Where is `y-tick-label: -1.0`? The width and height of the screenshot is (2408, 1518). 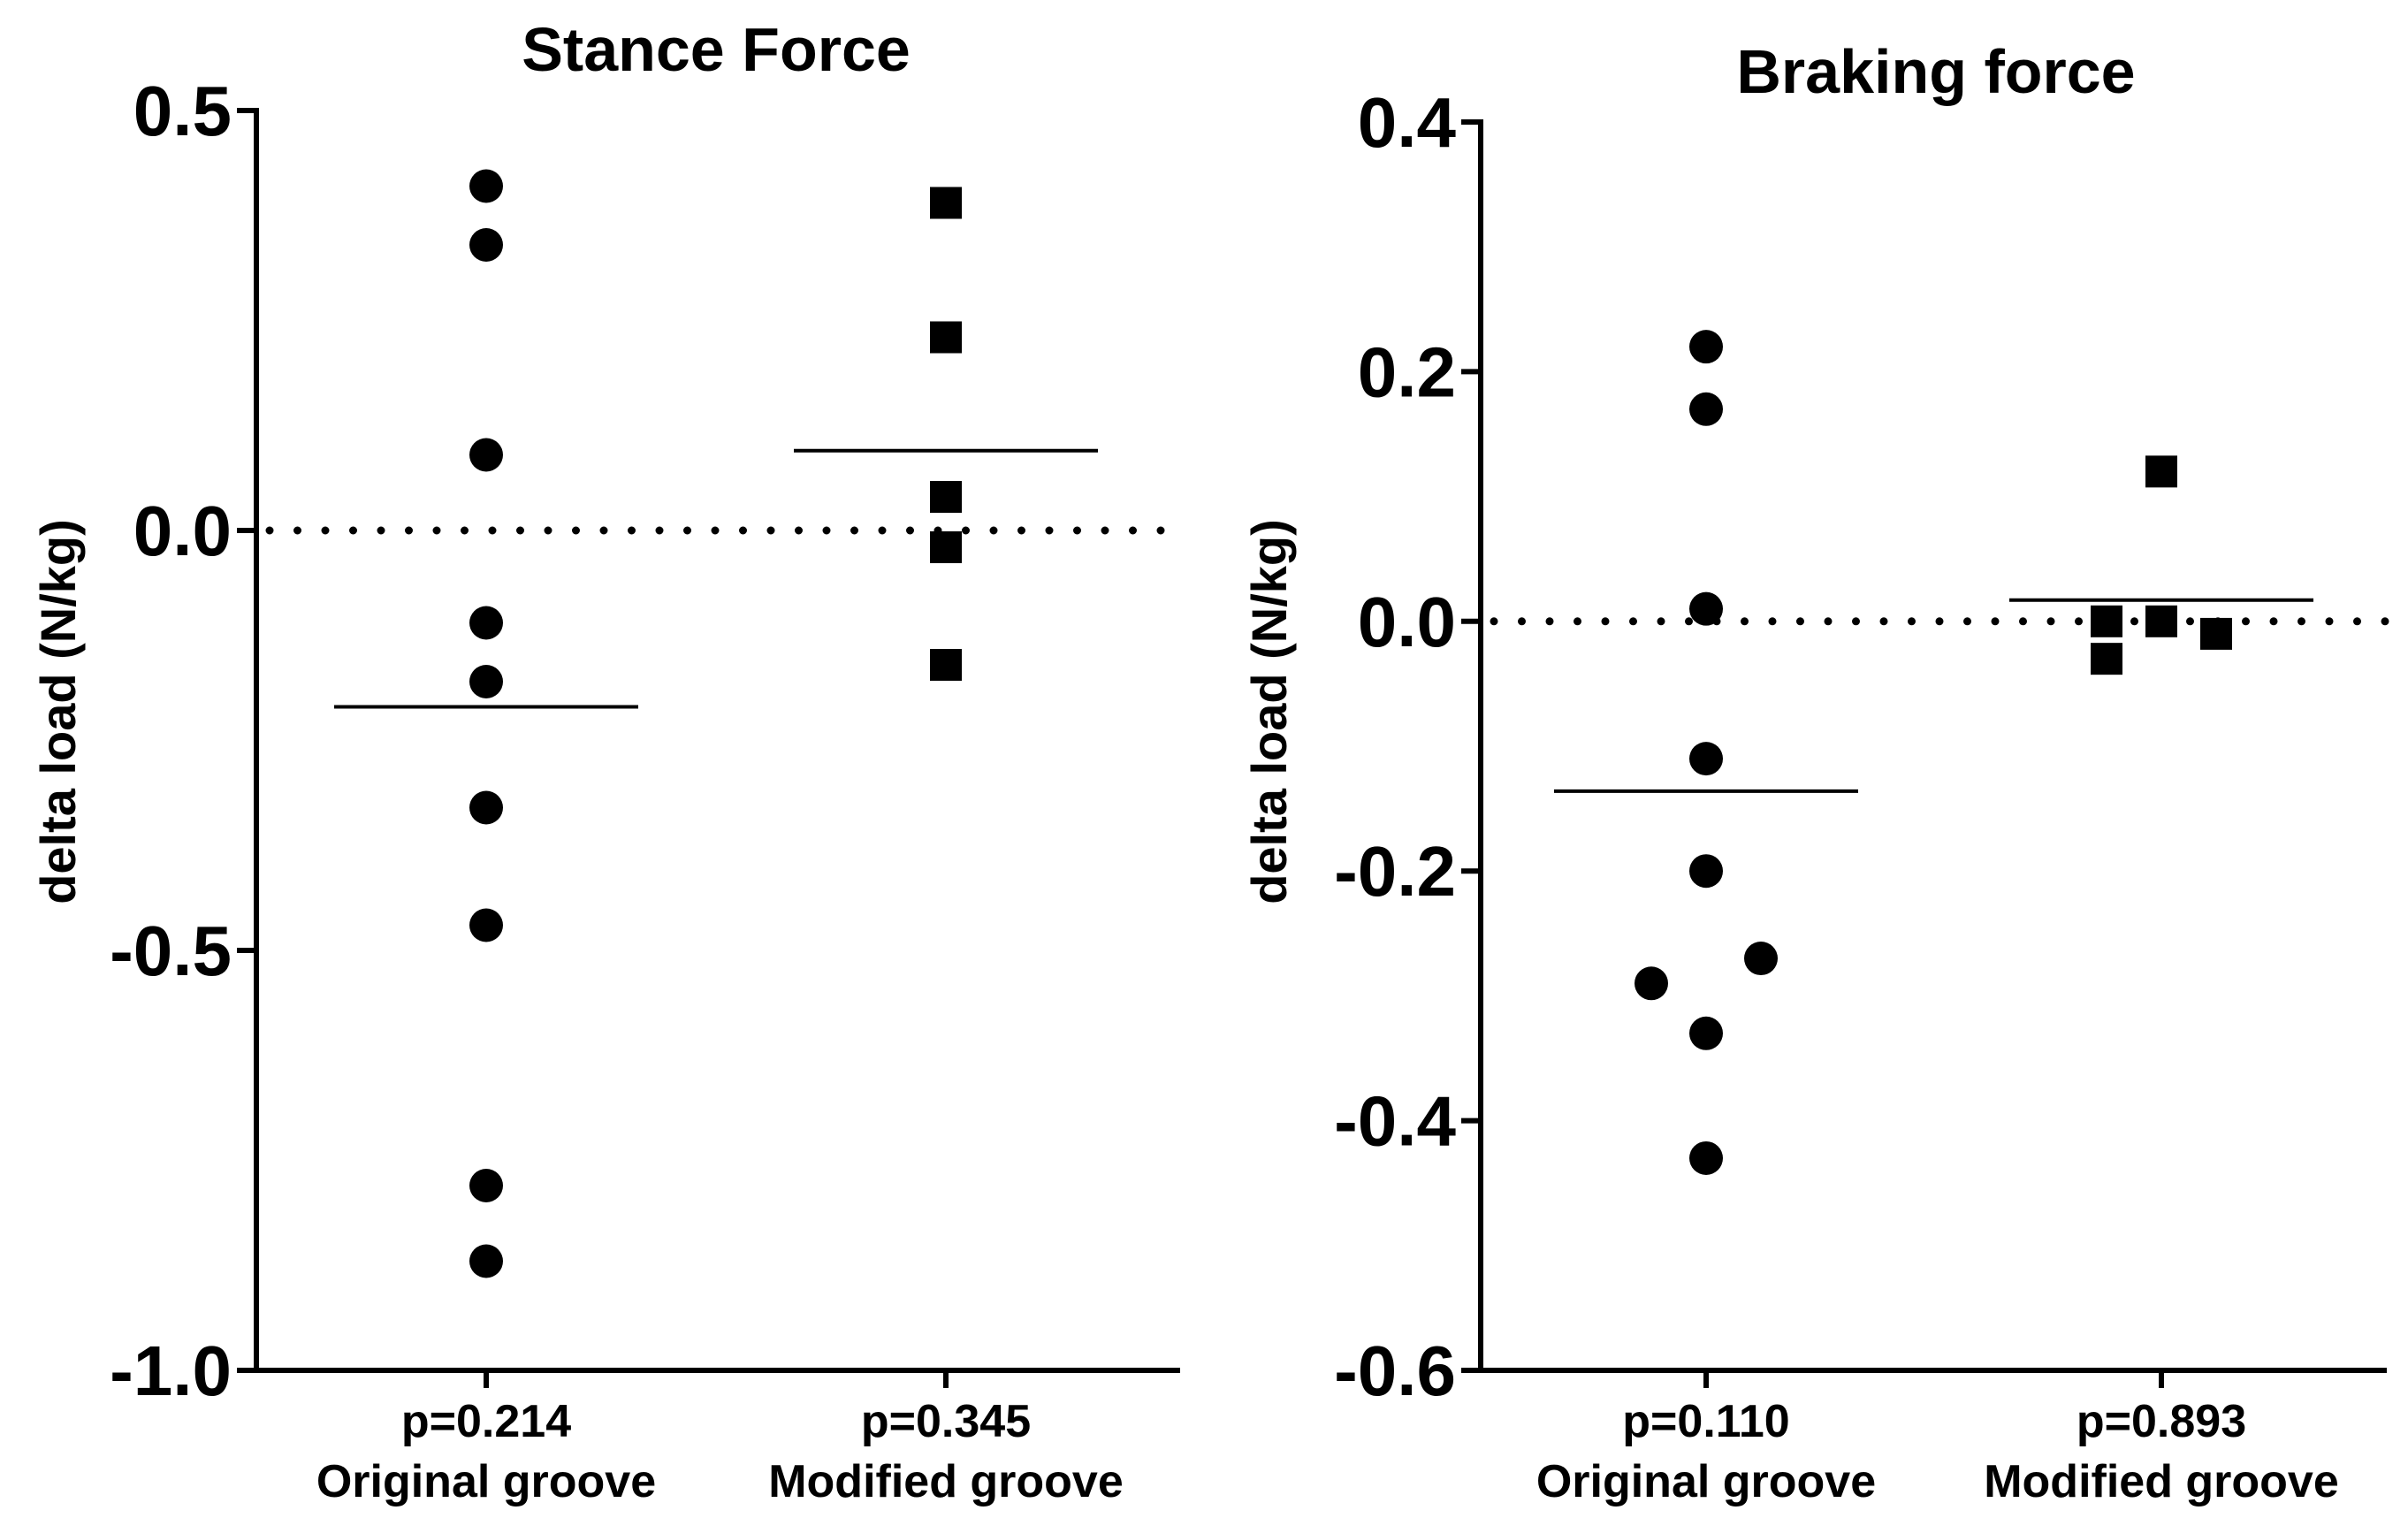 y-tick-label: -1.0 is located at coordinates (171, 1370).